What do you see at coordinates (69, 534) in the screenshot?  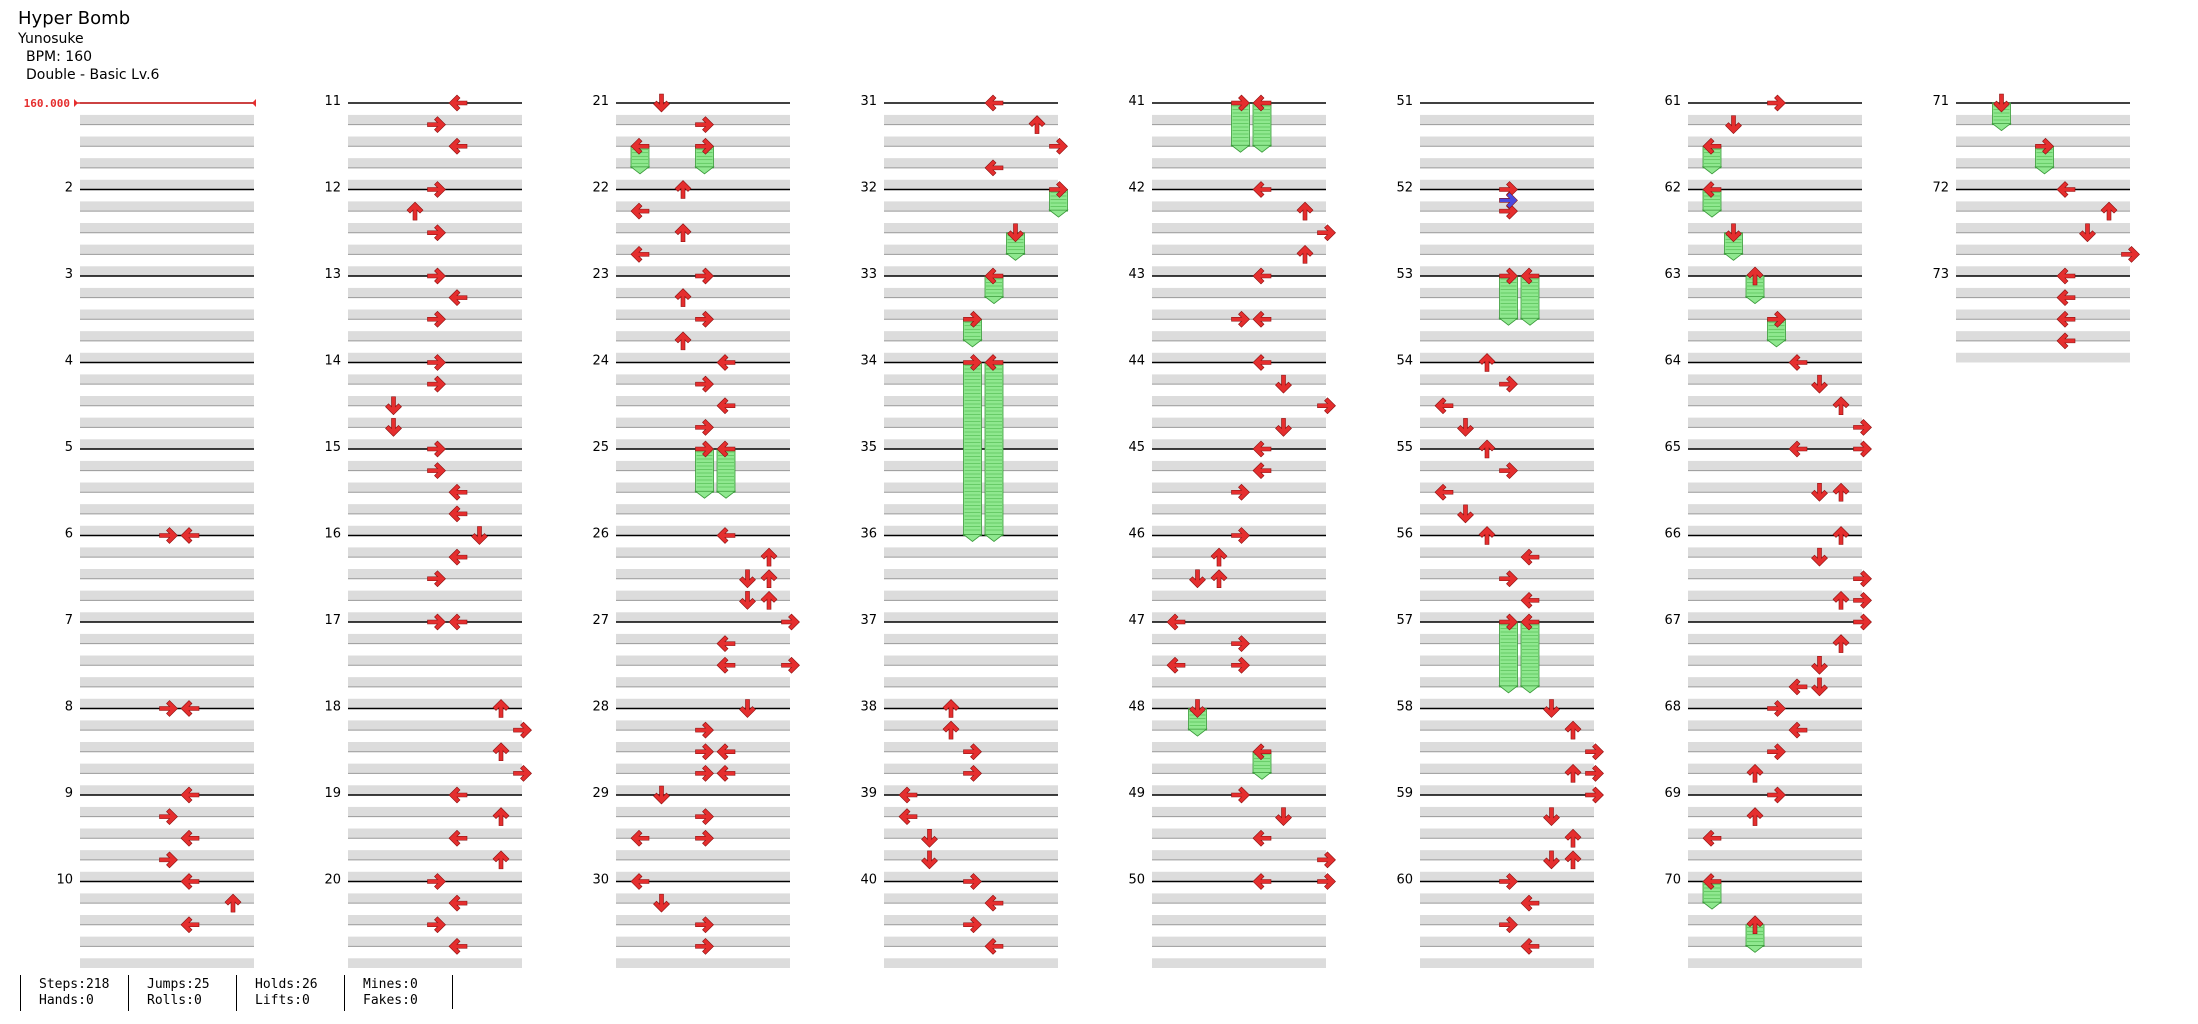 I see `measure-number: 6` at bounding box center [69, 534].